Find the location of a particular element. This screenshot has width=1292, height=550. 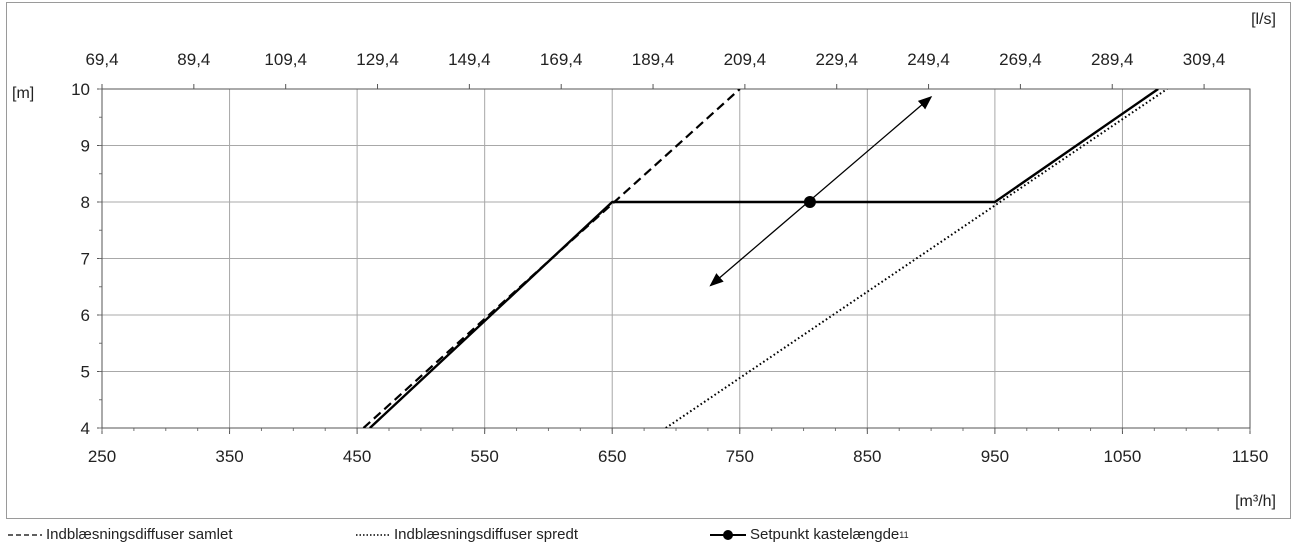

top-tick-label: 109,4 is located at coordinates (285, 59).